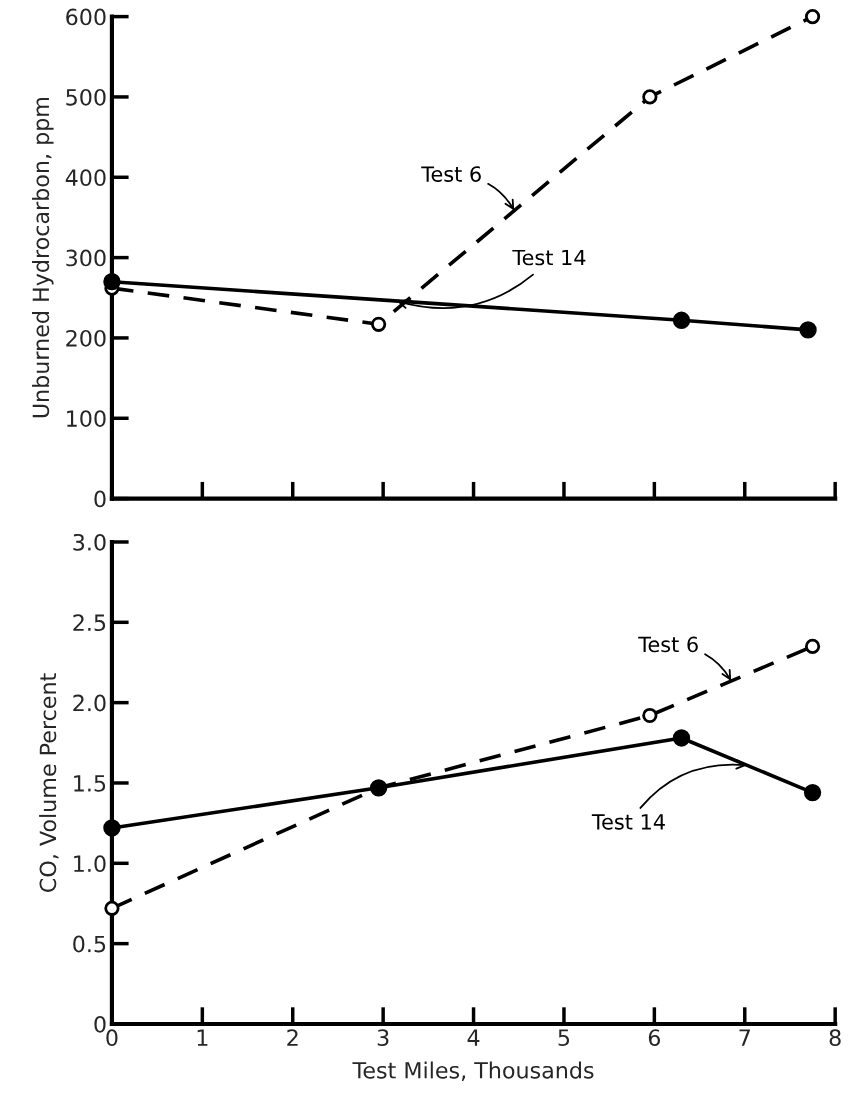 This screenshot has width=861, height=1107. I want to click on y-tick-label: 1.0, so click(90, 864).